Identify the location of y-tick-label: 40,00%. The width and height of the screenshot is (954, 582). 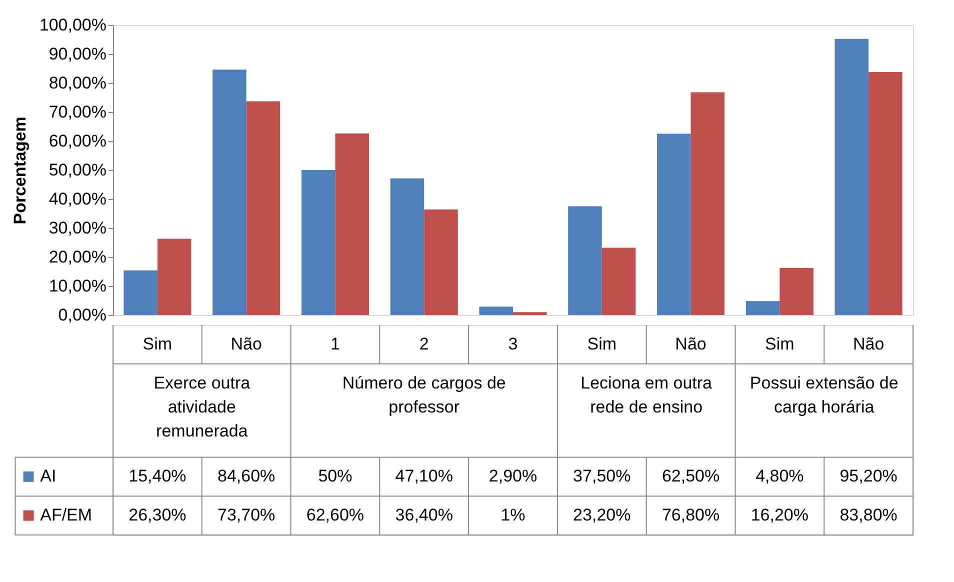
(77, 199).